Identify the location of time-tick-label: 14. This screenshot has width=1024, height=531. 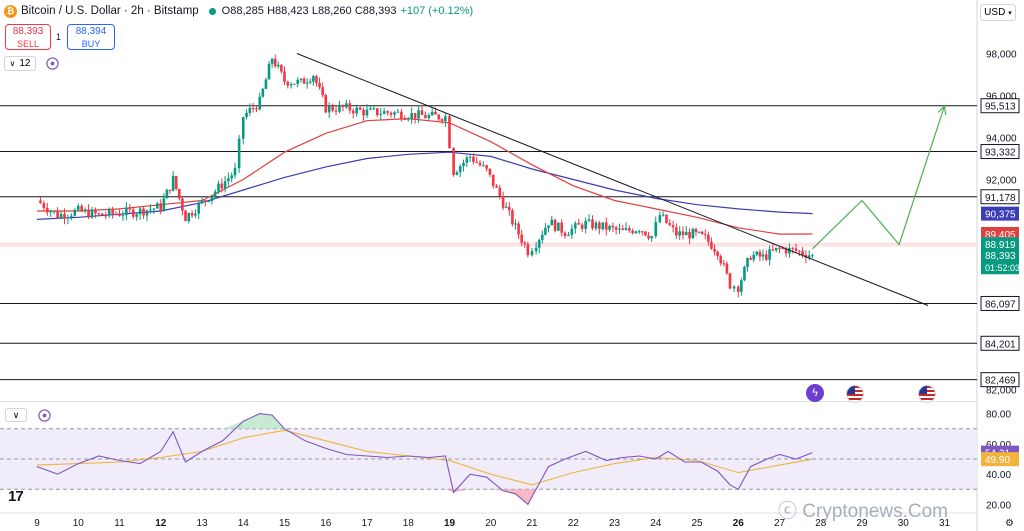
(244, 523).